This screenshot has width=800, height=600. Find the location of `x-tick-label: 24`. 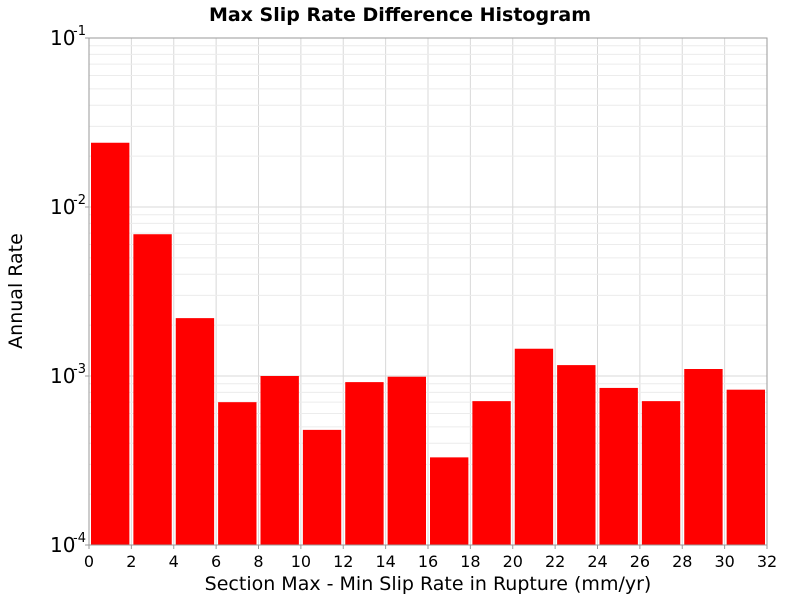

x-tick-label: 24 is located at coordinates (597, 561).